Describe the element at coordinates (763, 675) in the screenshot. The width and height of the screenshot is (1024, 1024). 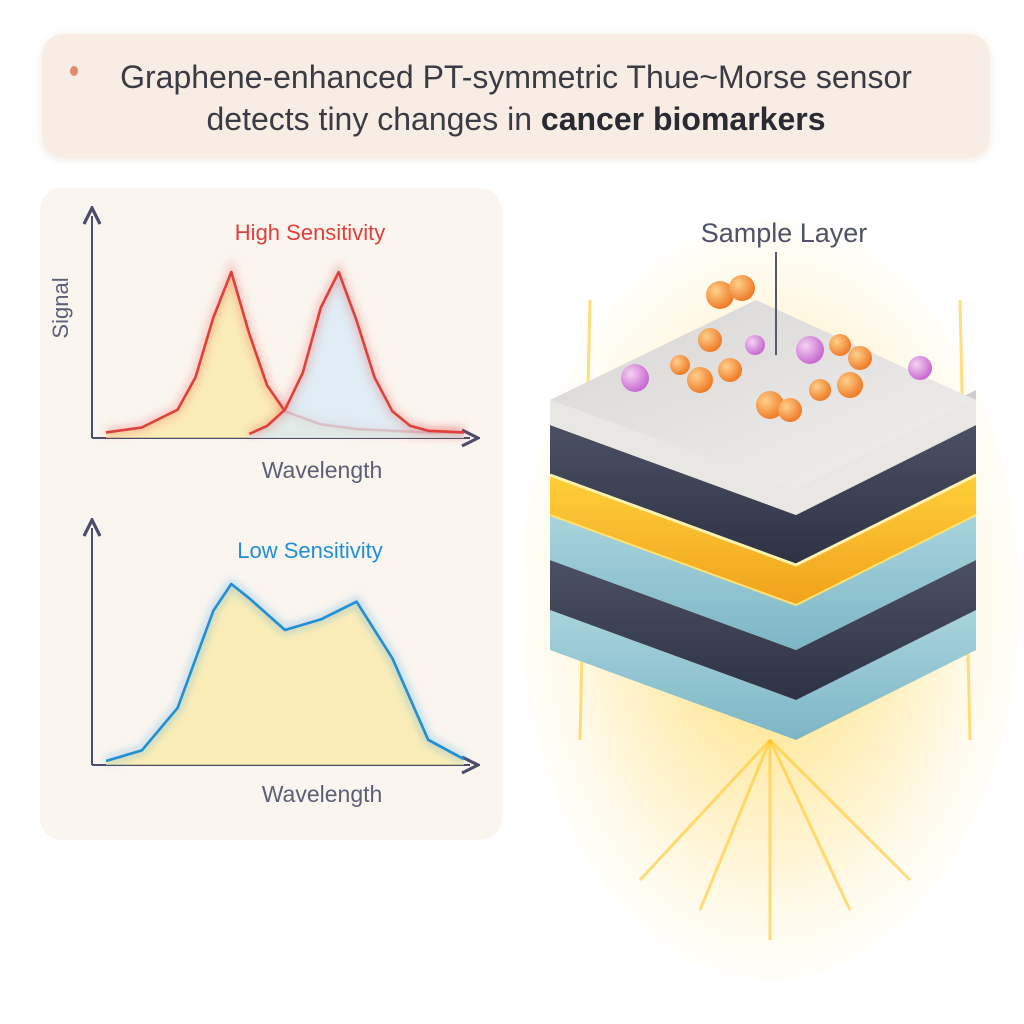
I see `dielectric-layer-bottom` at that location.